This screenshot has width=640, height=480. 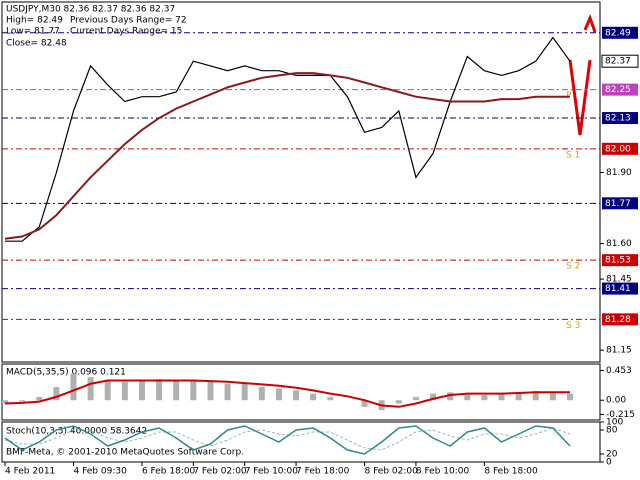 I want to click on x-tick-label: 7 Feb 18:00, so click(x=323, y=472).